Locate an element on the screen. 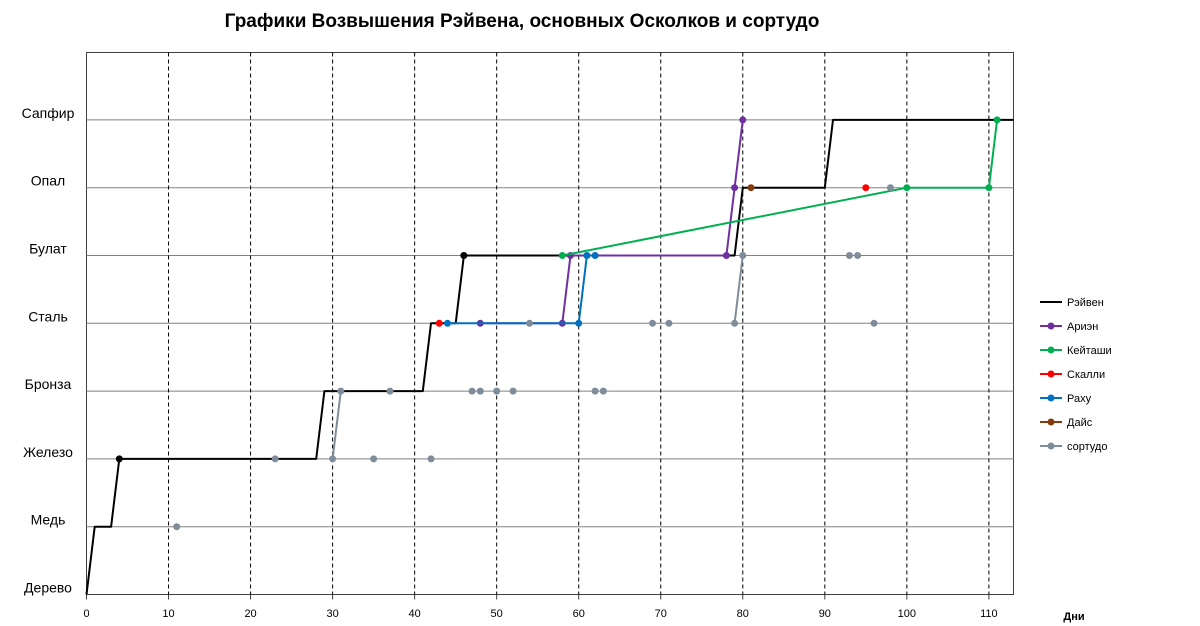  x-tick-label: 0 is located at coordinates (86, 614).